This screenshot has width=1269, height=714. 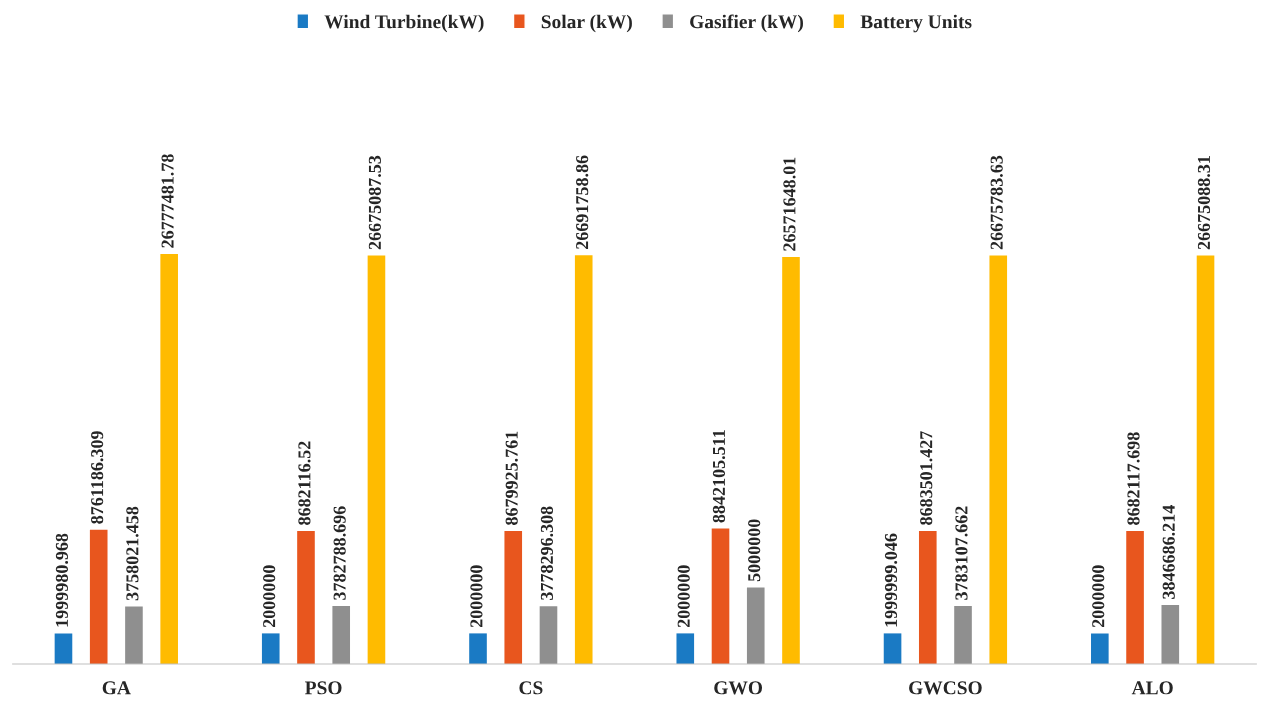 What do you see at coordinates (375, 202) in the screenshot?
I see `data-label: 26675087.53` at bounding box center [375, 202].